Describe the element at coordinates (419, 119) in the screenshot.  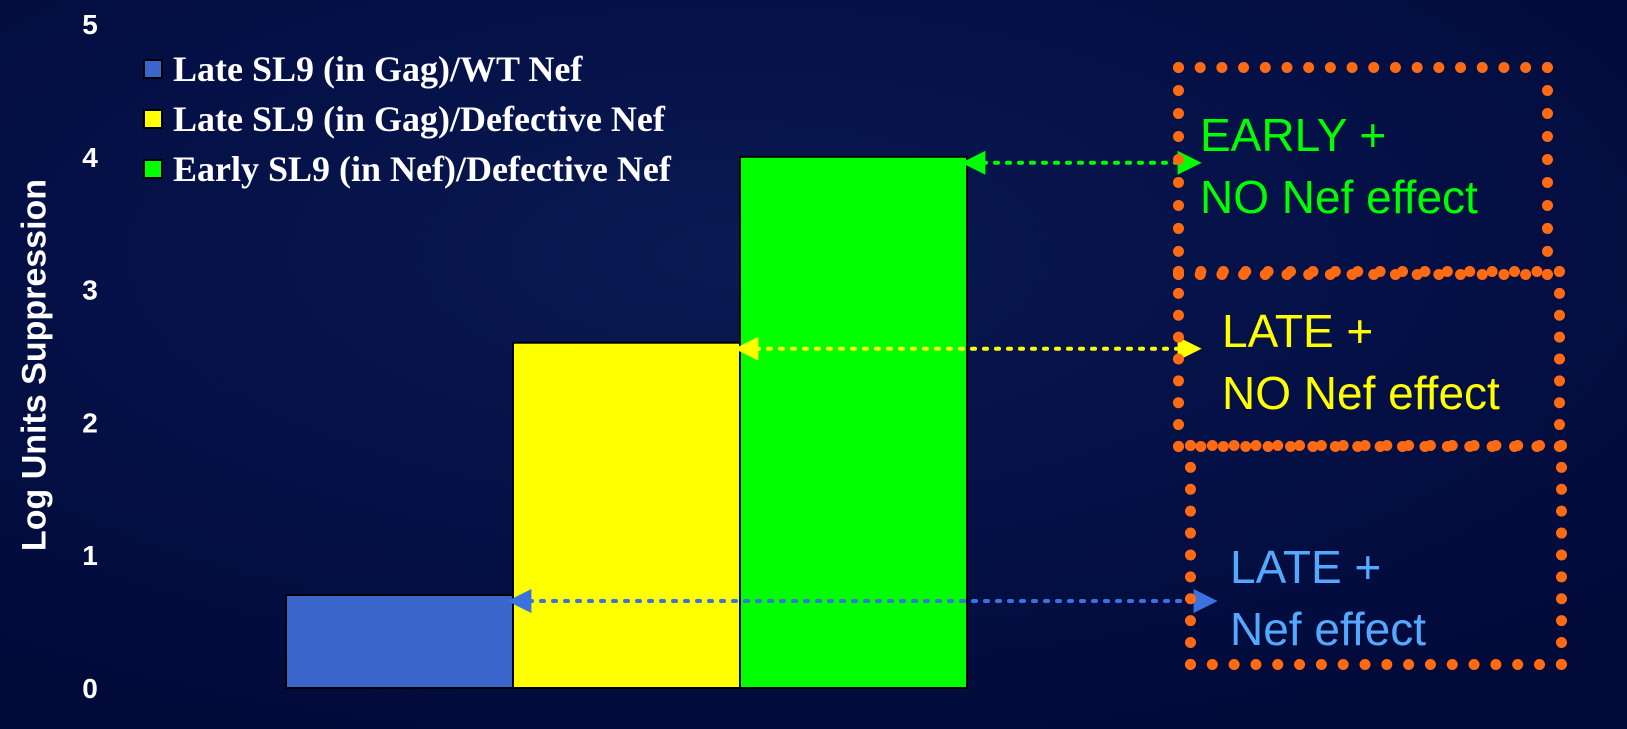
I see `legend-label: Late SL9 (in Gag)/Defective Nef` at that location.